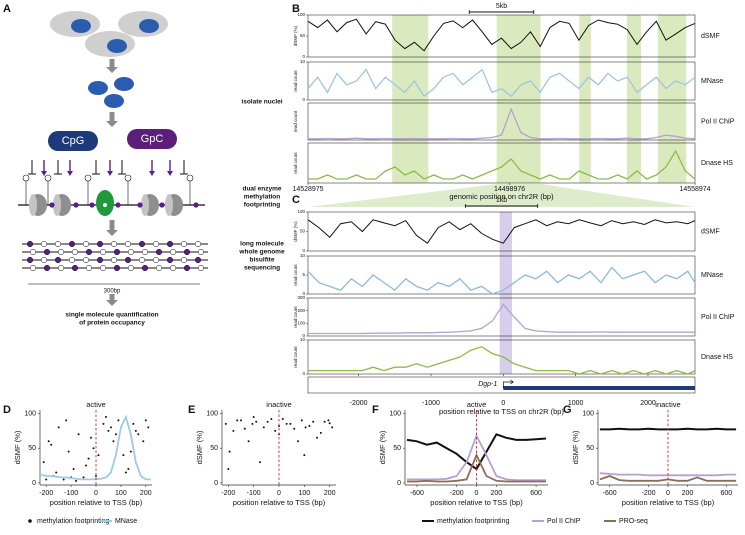 The width and height of the screenshot is (745, 535). I want to click on x-axis-label: position relative to TSS on chr2R (bp), so click(501, 411).